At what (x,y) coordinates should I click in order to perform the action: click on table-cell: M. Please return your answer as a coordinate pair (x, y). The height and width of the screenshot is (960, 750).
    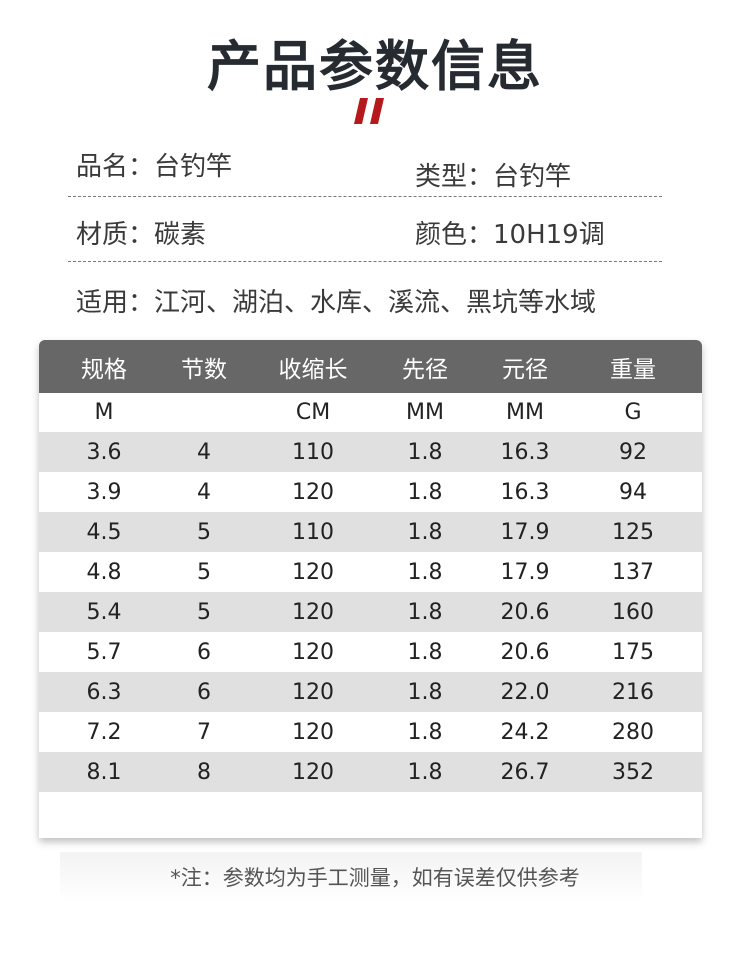
    Looking at the image, I should click on (104, 412).